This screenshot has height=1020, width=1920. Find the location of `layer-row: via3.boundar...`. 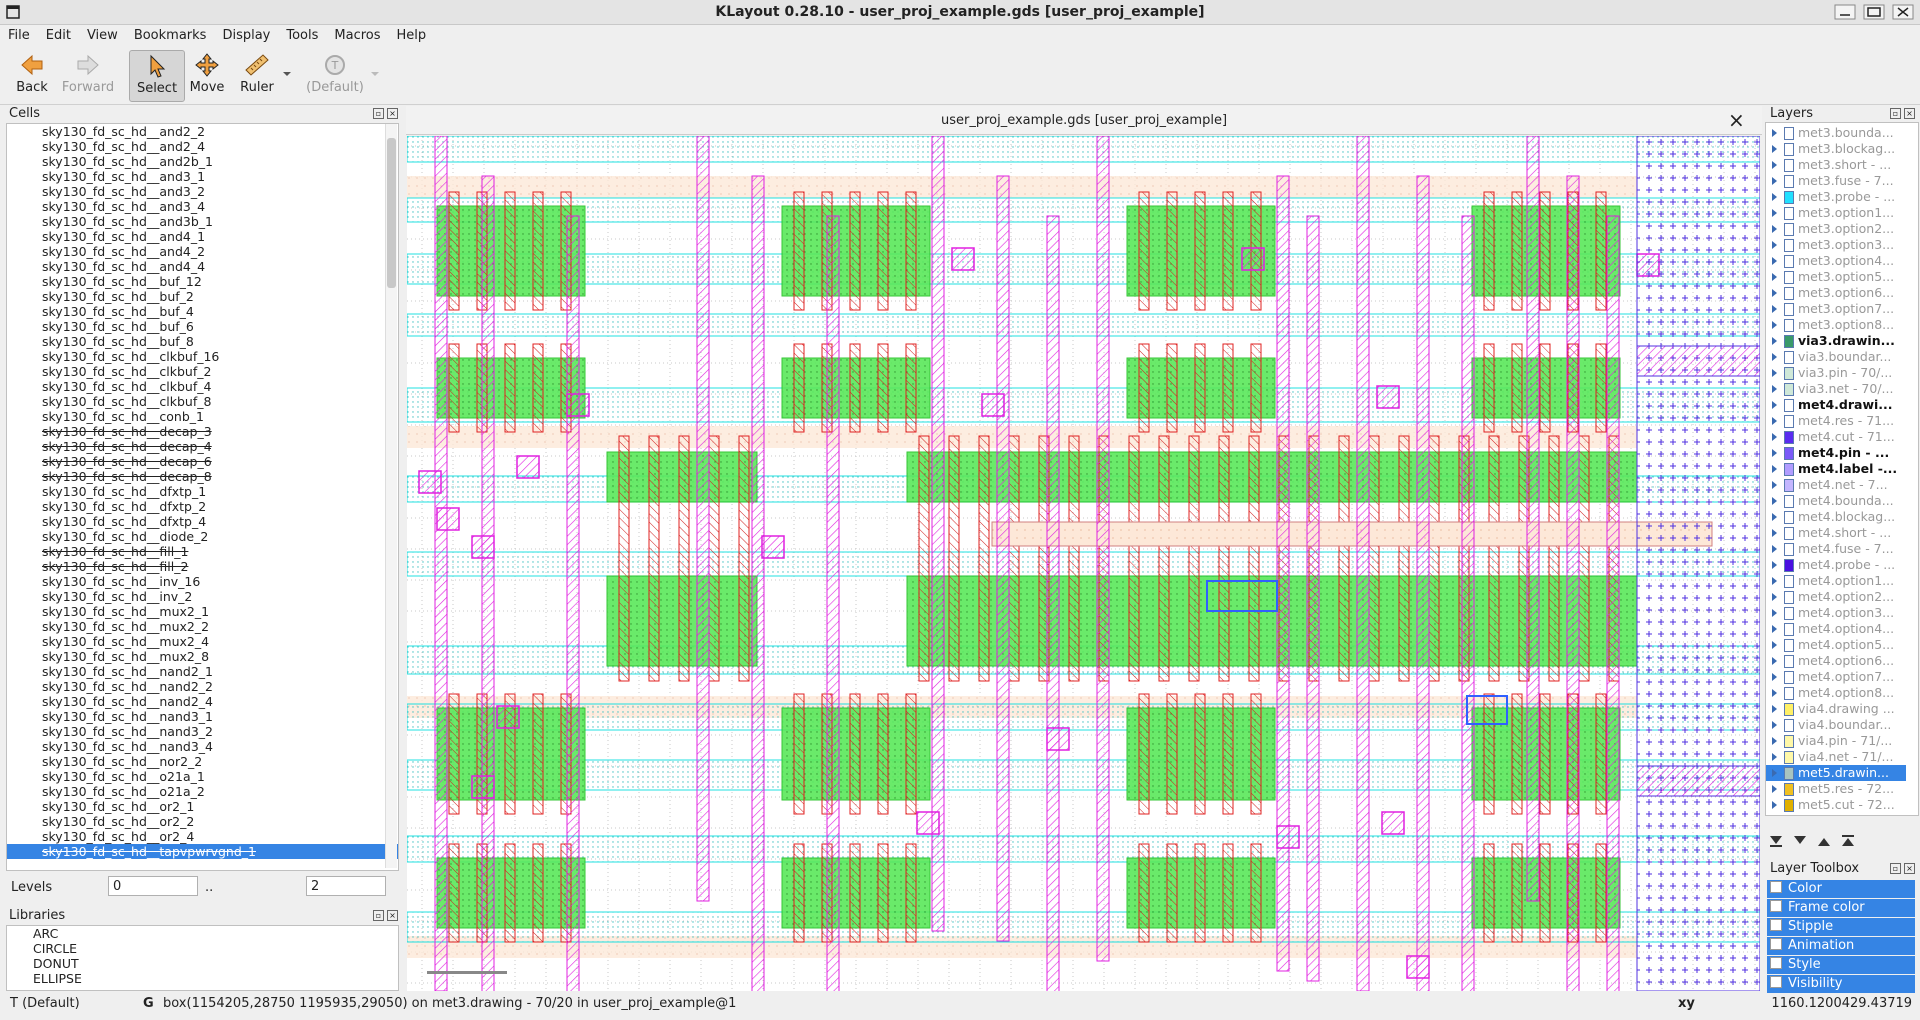

layer-row: via3.boundar... is located at coordinates (1836, 357).